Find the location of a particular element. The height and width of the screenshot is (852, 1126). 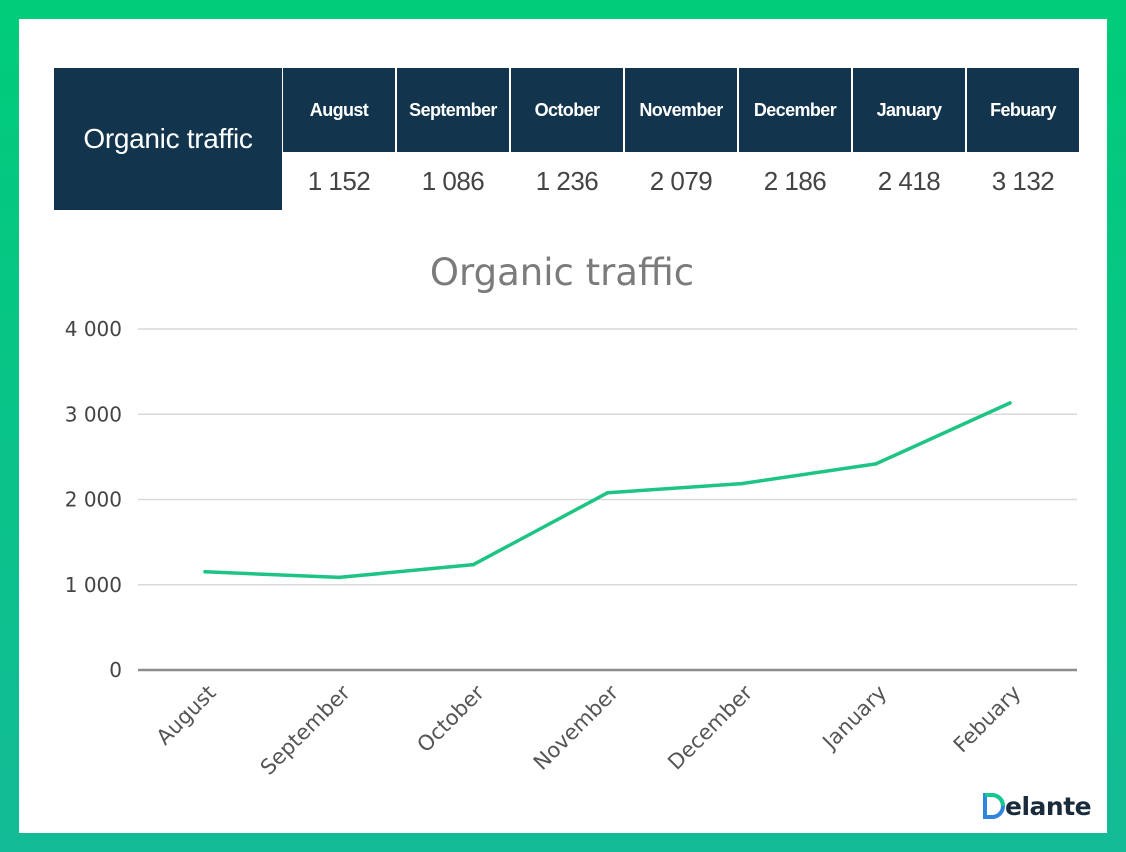

delante-logo: elante is located at coordinates (1037, 806).